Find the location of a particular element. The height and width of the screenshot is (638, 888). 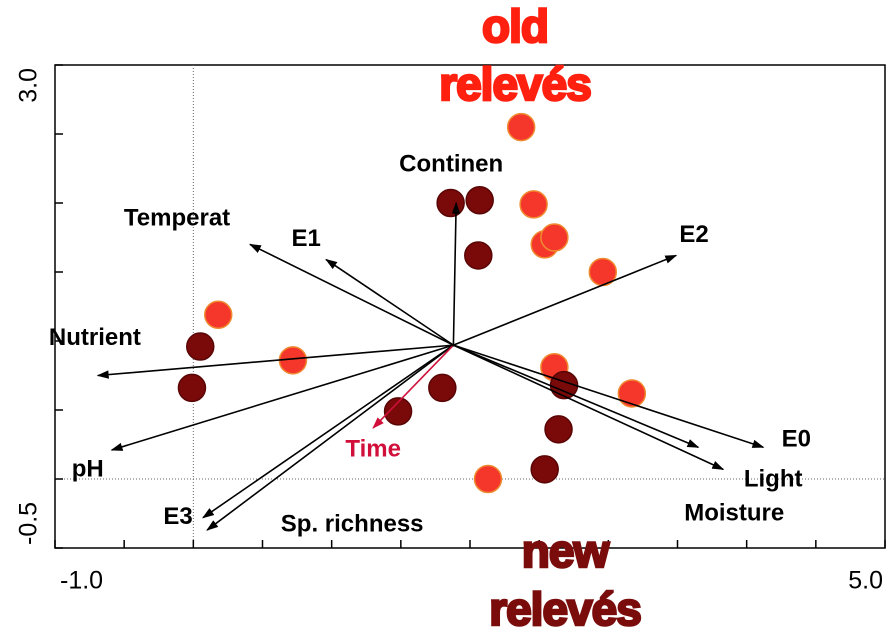

x-tick-label: -1.0 is located at coordinates (81, 581).